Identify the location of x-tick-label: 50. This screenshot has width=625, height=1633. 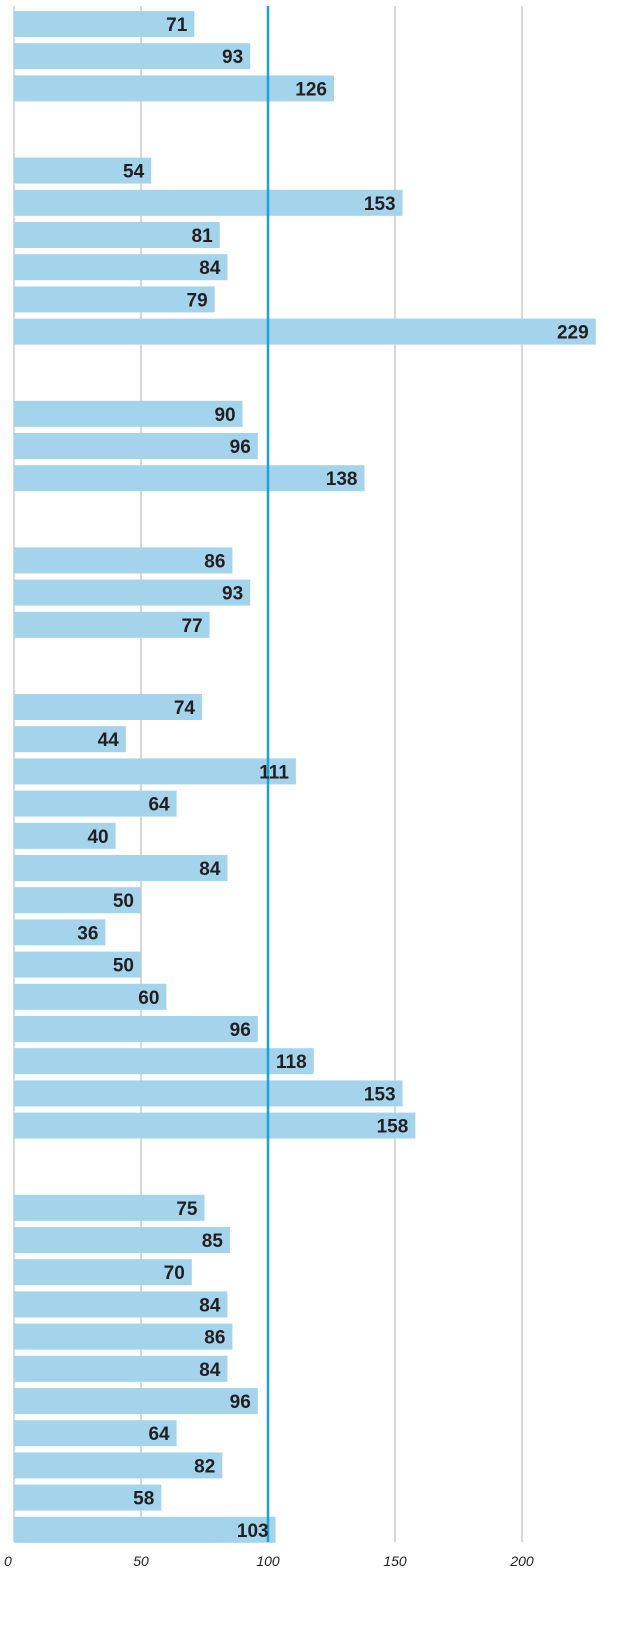
(141, 1561).